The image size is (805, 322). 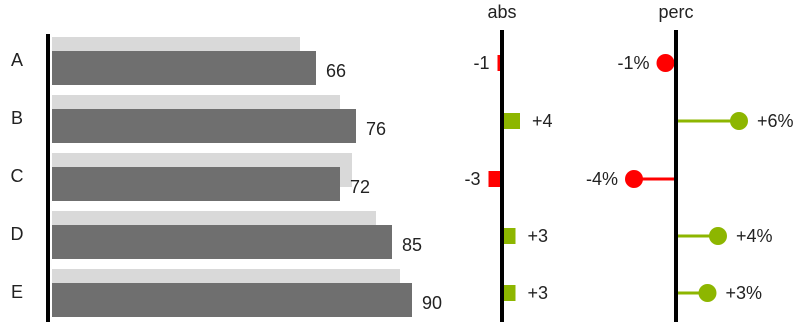 I want to click on abs-label-e: +3, so click(x=538, y=293).